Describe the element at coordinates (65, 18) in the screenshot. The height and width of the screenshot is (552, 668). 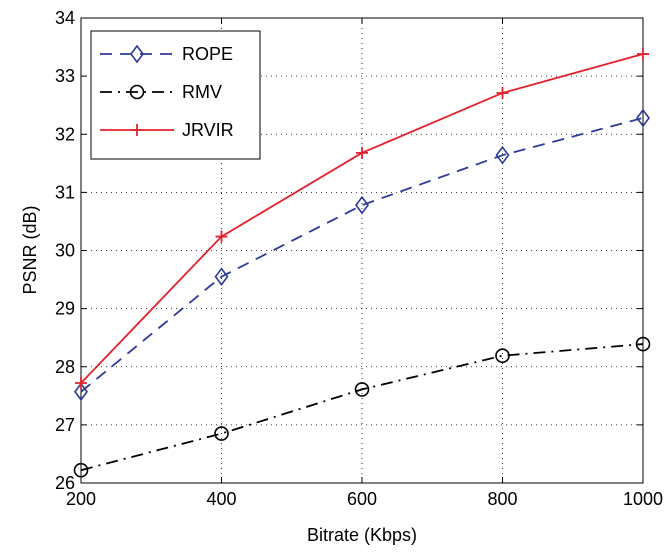
I see `y-tick-label: 34` at that location.